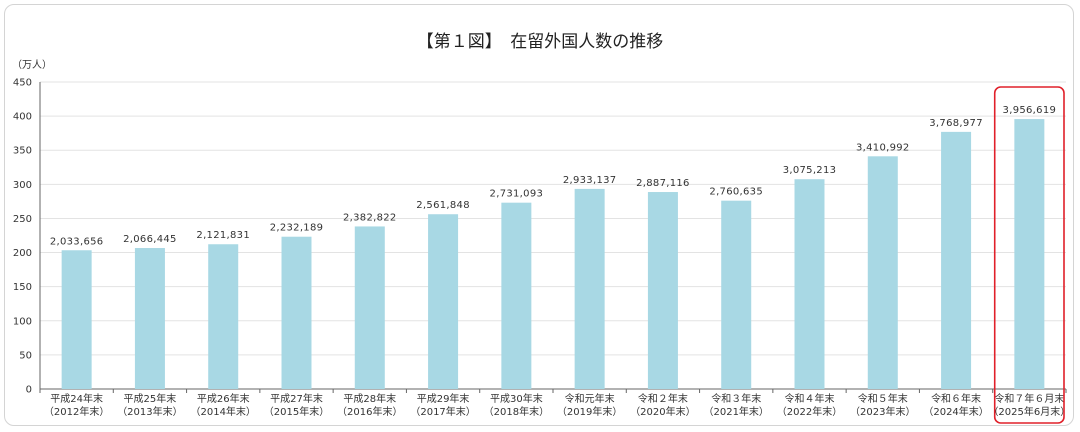 The width and height of the screenshot is (1080, 432). I want to click on data-label: 2,933,137, so click(590, 180).